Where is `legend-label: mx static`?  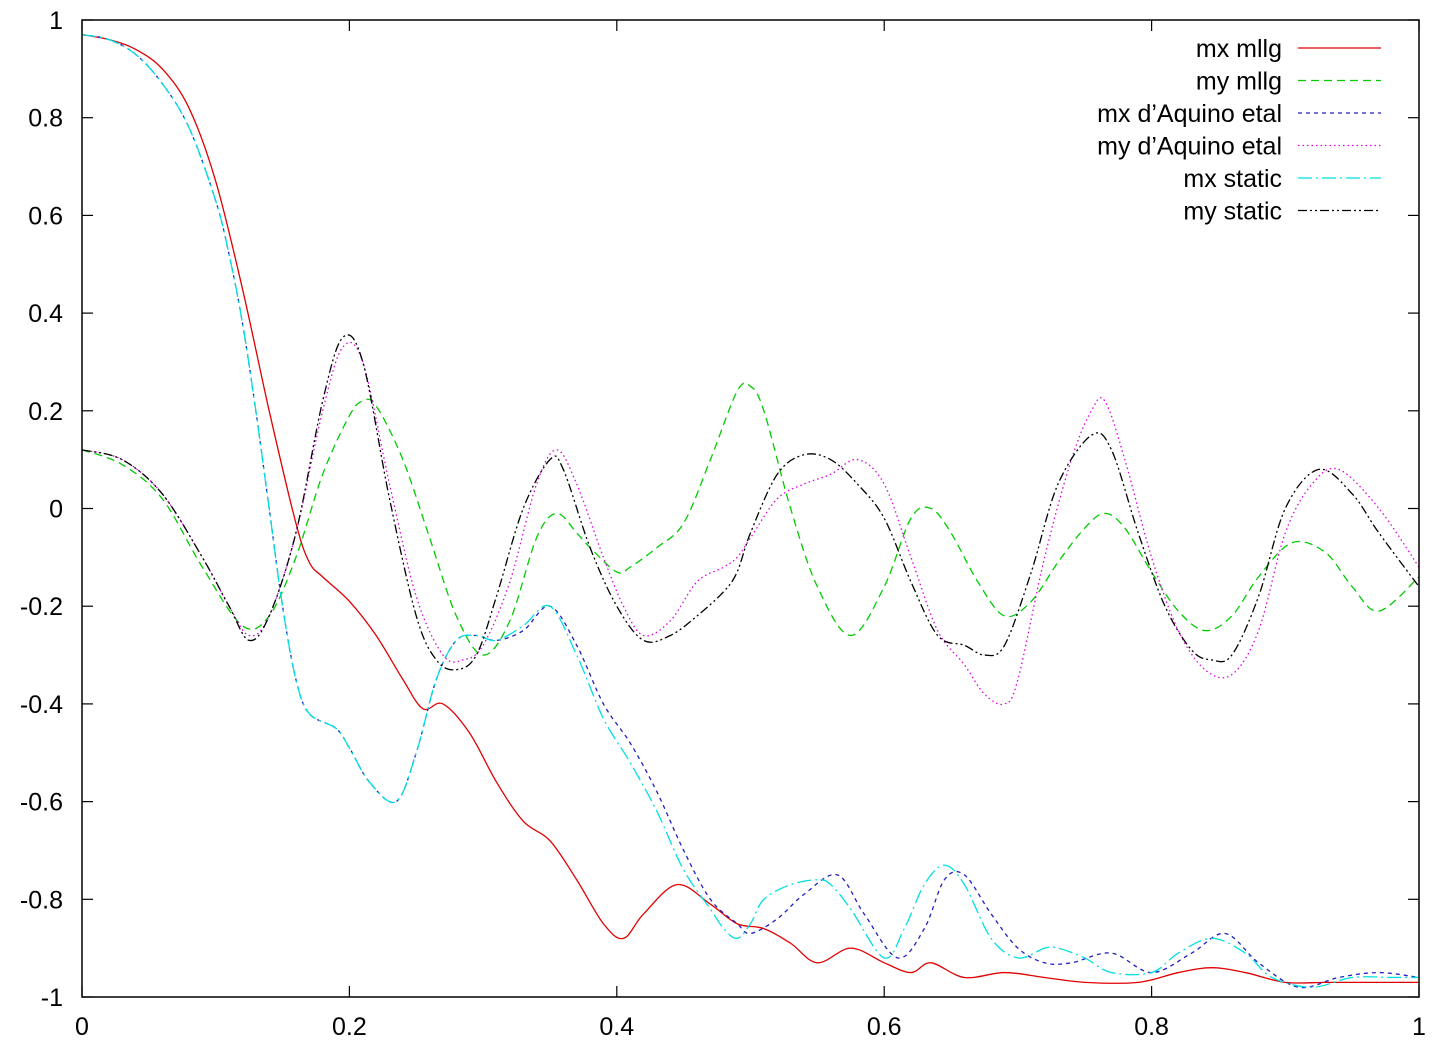
legend-label: mx static is located at coordinates (1232, 179).